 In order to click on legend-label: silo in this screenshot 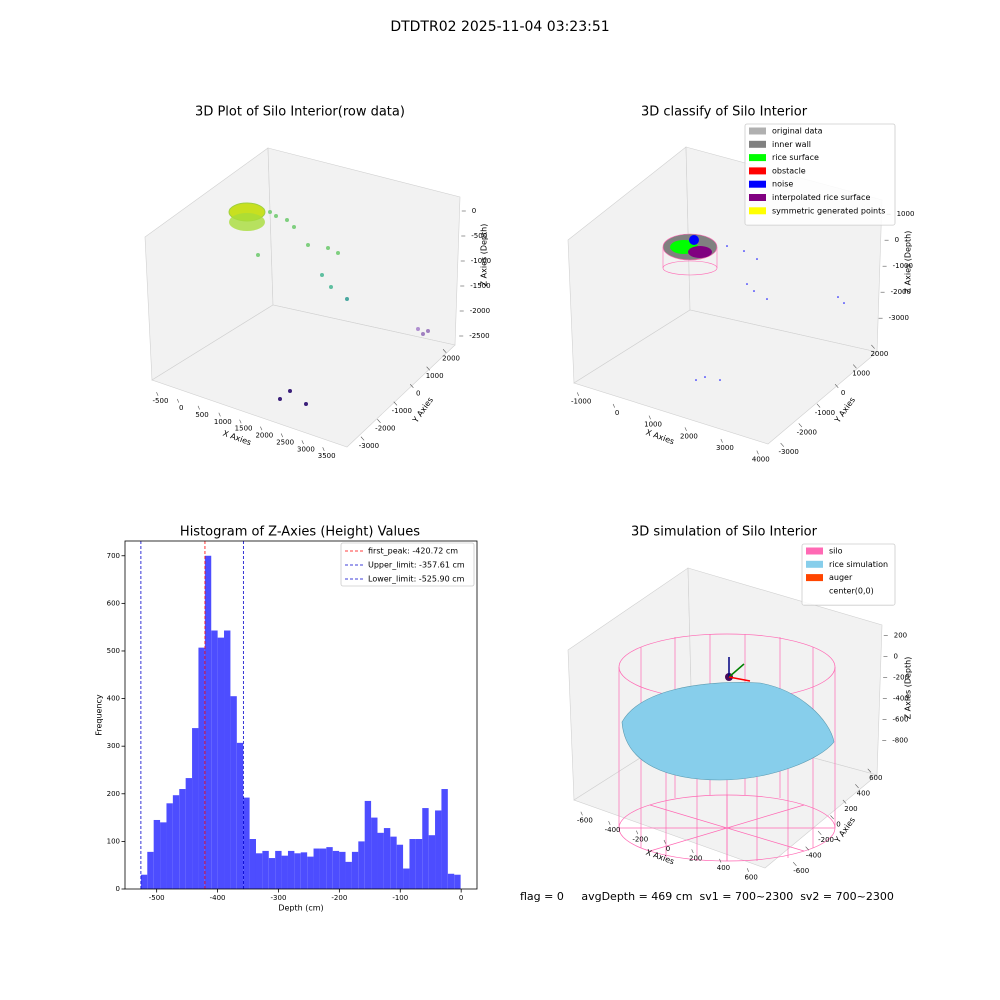, I will do `click(836, 551)`.